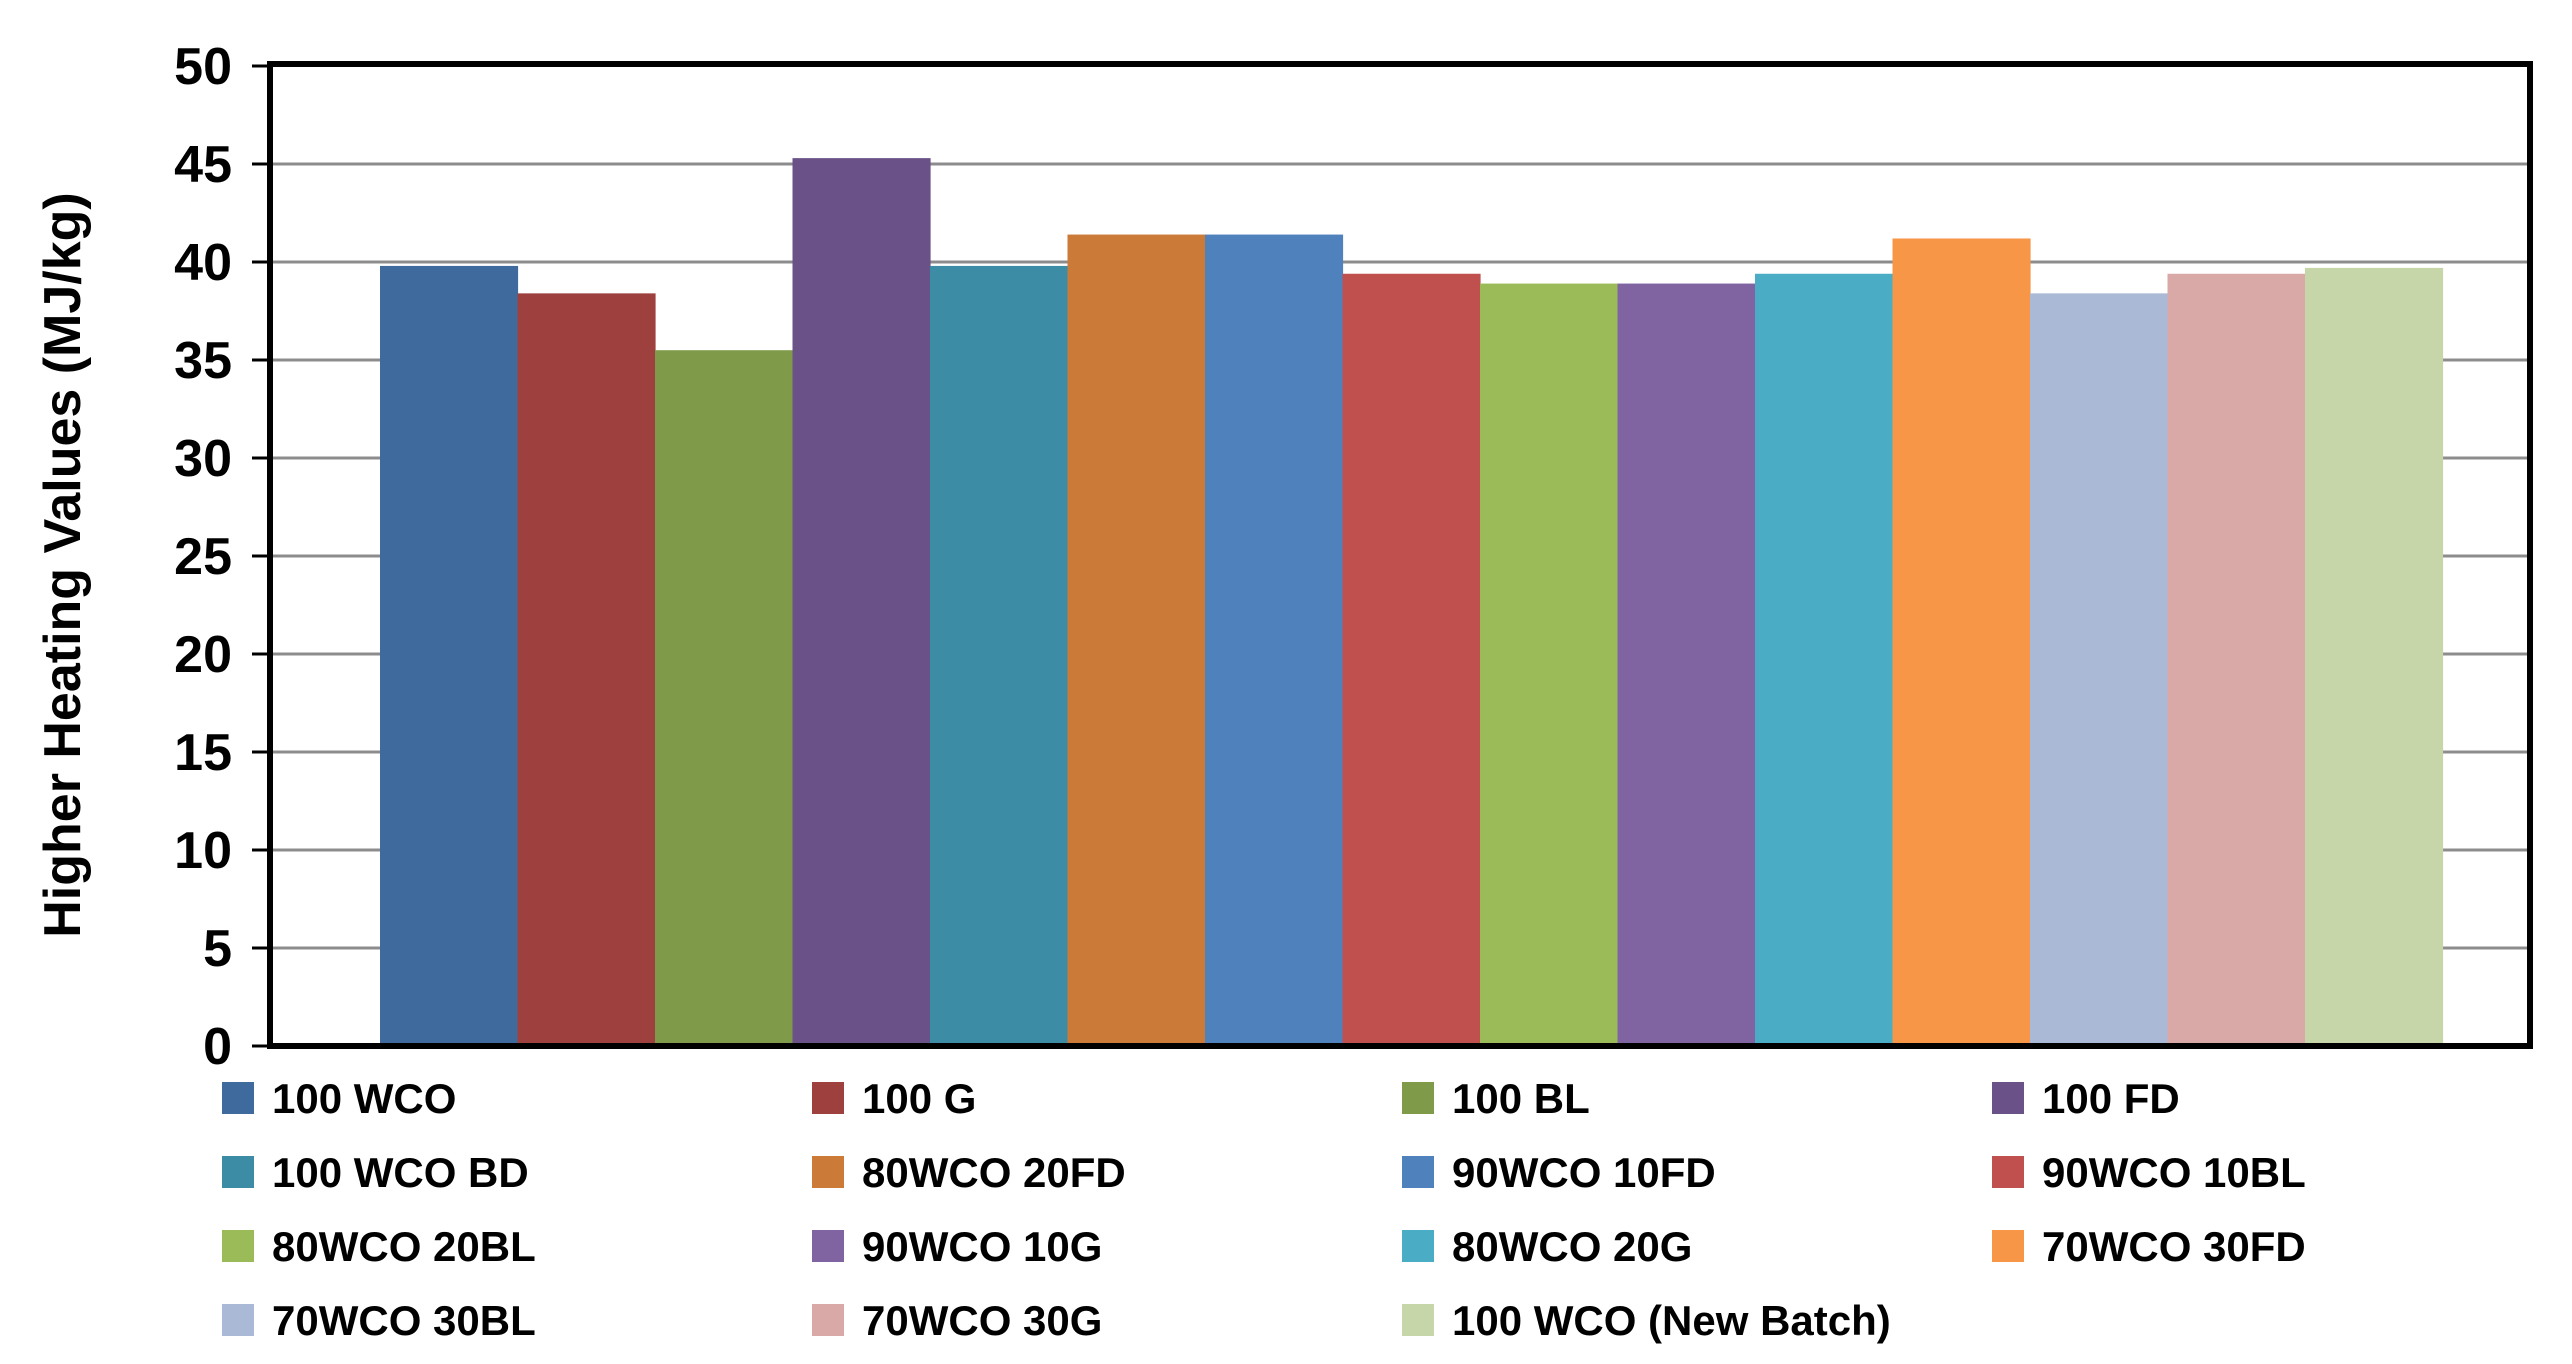 This screenshot has height=1364, width=2572. I want to click on legend-label: 100 G, so click(919, 1098).